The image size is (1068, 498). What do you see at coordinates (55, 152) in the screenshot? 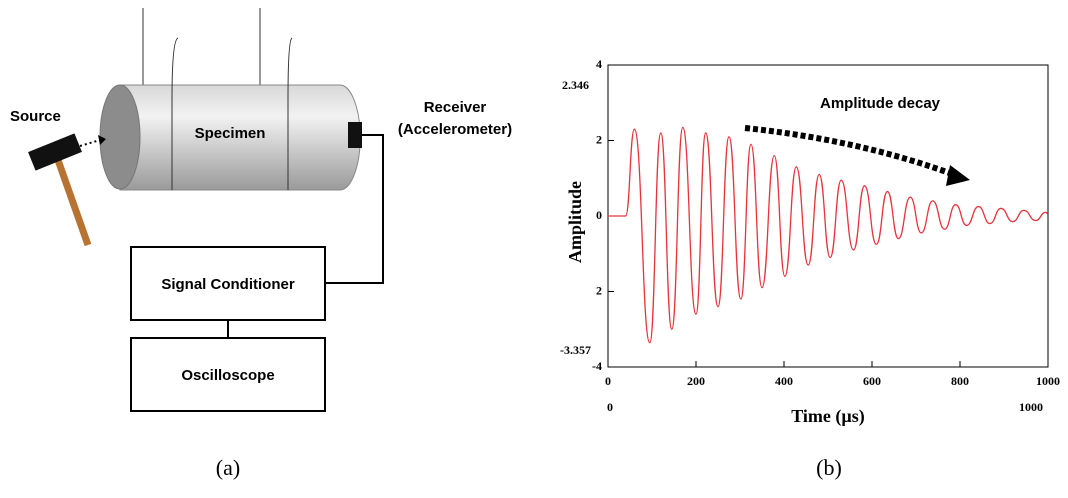
I see `hammer-head` at bounding box center [55, 152].